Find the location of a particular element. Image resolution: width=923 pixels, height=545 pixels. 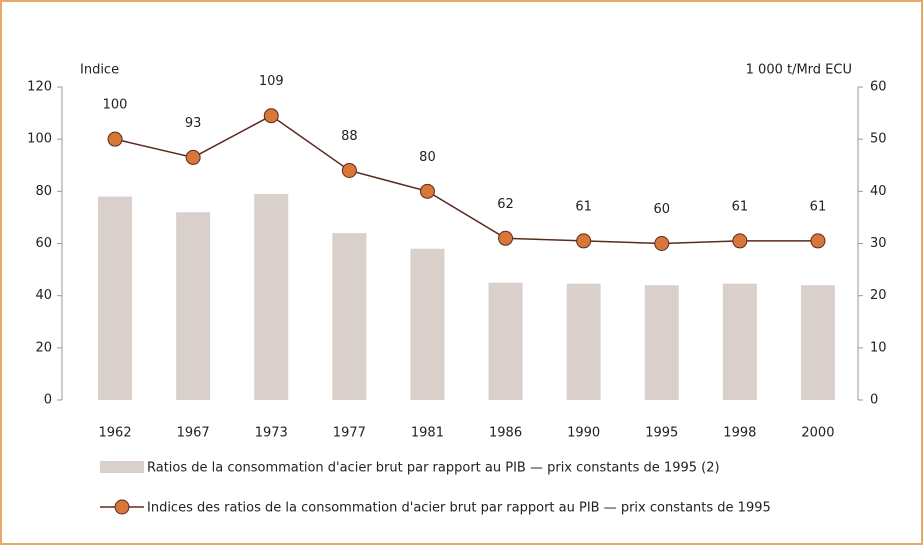

data-label: 109 is located at coordinates (271, 81).